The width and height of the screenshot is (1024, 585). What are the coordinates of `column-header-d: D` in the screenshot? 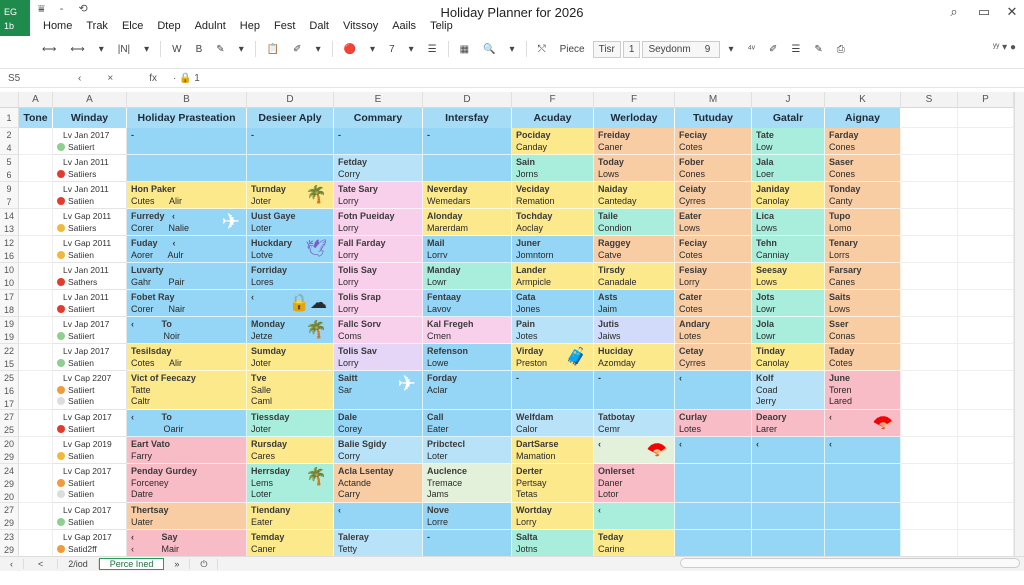 It's located at (467, 100).